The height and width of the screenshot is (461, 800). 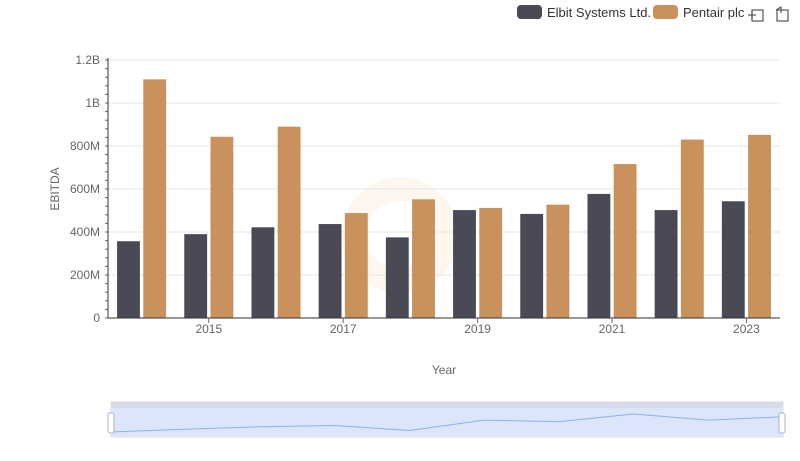 I want to click on restore-icon, so click(x=782, y=13).